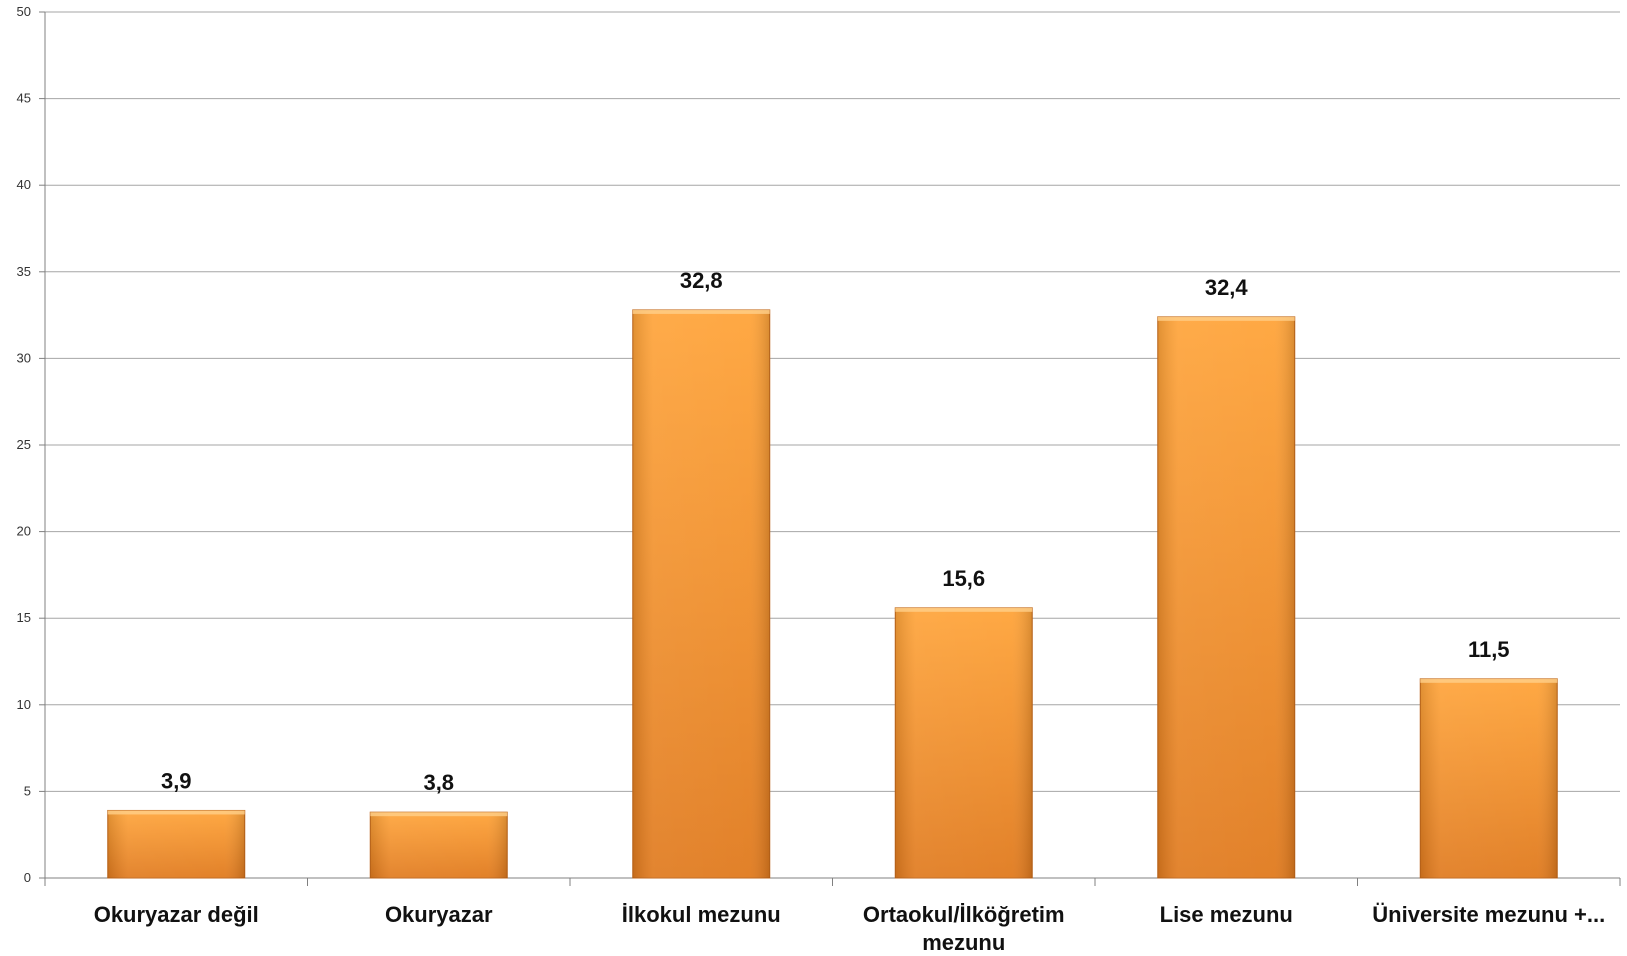  Describe the element at coordinates (438, 782) in the screenshot. I see `data-label: 3,8` at that location.